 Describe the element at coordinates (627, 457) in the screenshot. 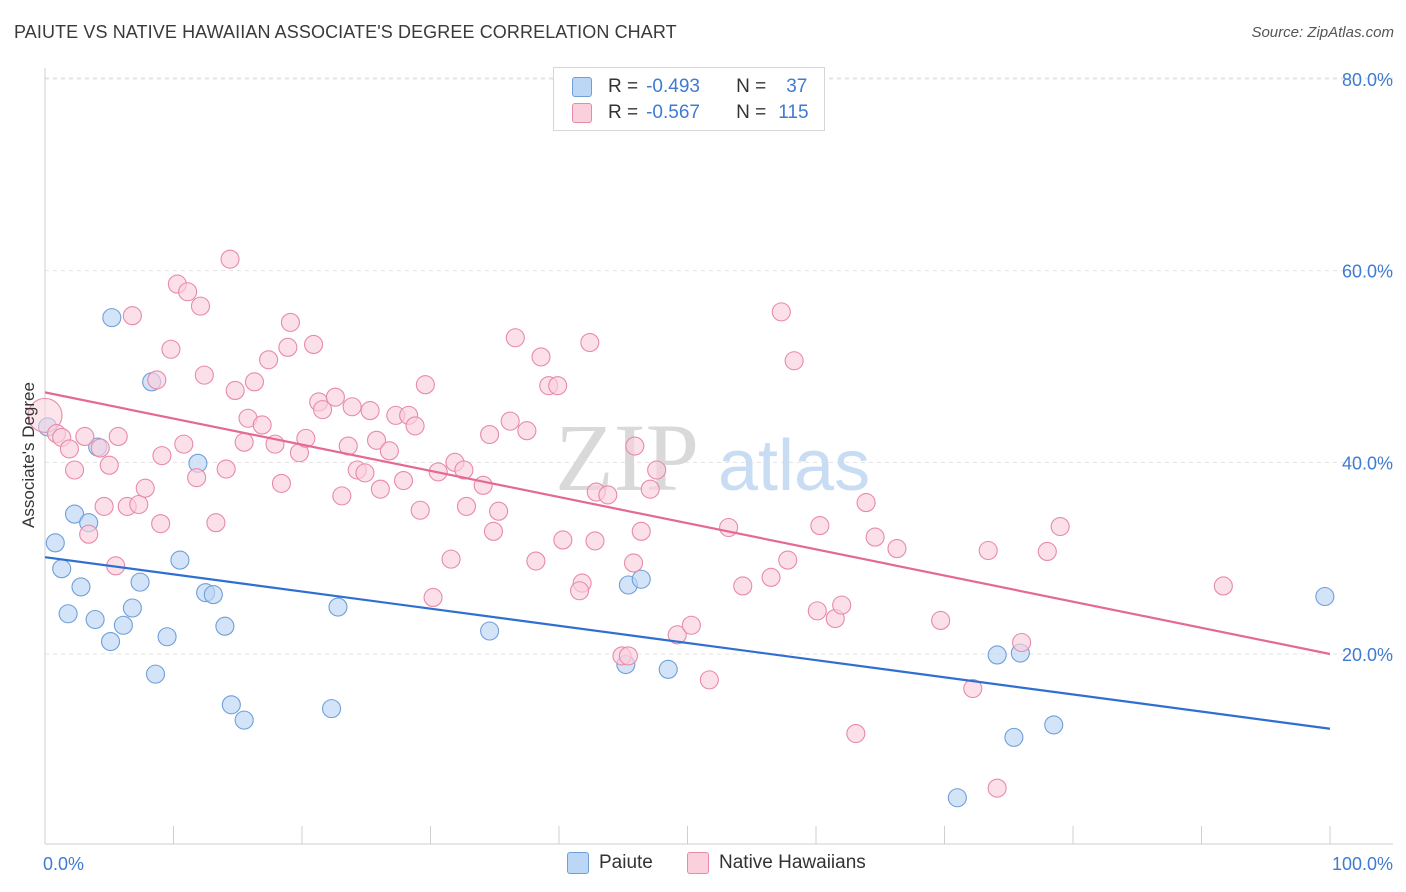

I see `watermark-zip: ZIP` at that location.